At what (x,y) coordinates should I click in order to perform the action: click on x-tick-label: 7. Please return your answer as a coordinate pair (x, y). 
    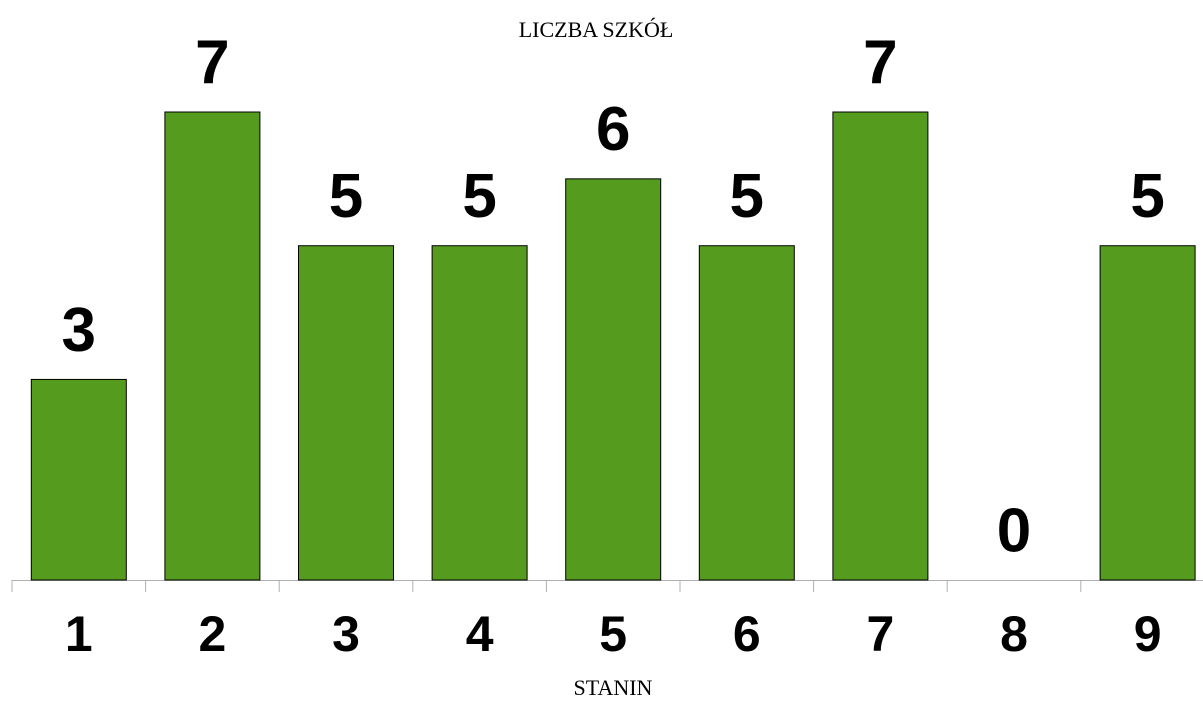
    Looking at the image, I should click on (880, 634).